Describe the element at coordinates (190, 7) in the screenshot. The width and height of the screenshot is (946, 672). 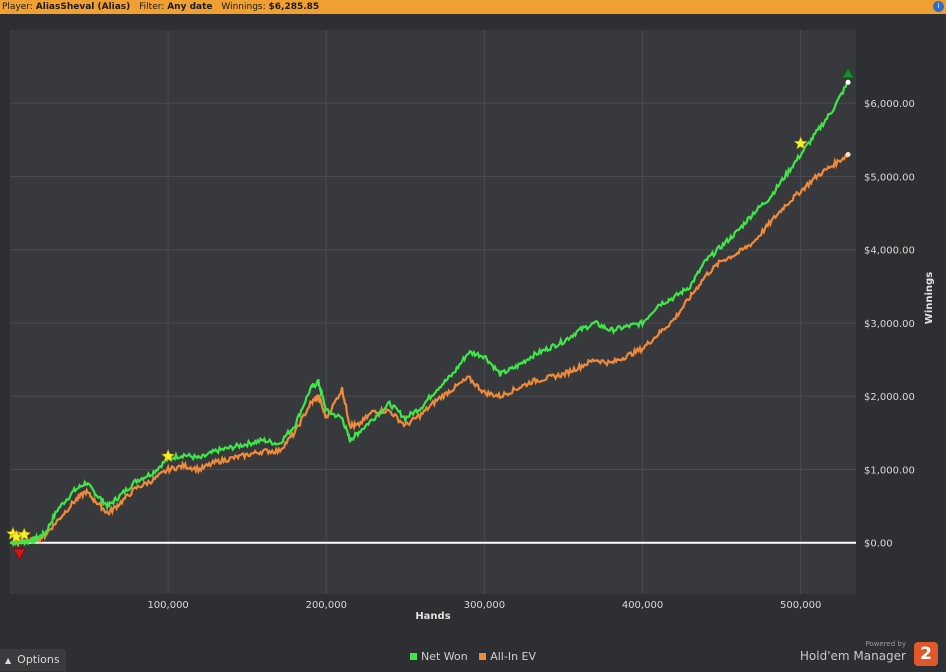
I see `filter-value: Any date` at that location.